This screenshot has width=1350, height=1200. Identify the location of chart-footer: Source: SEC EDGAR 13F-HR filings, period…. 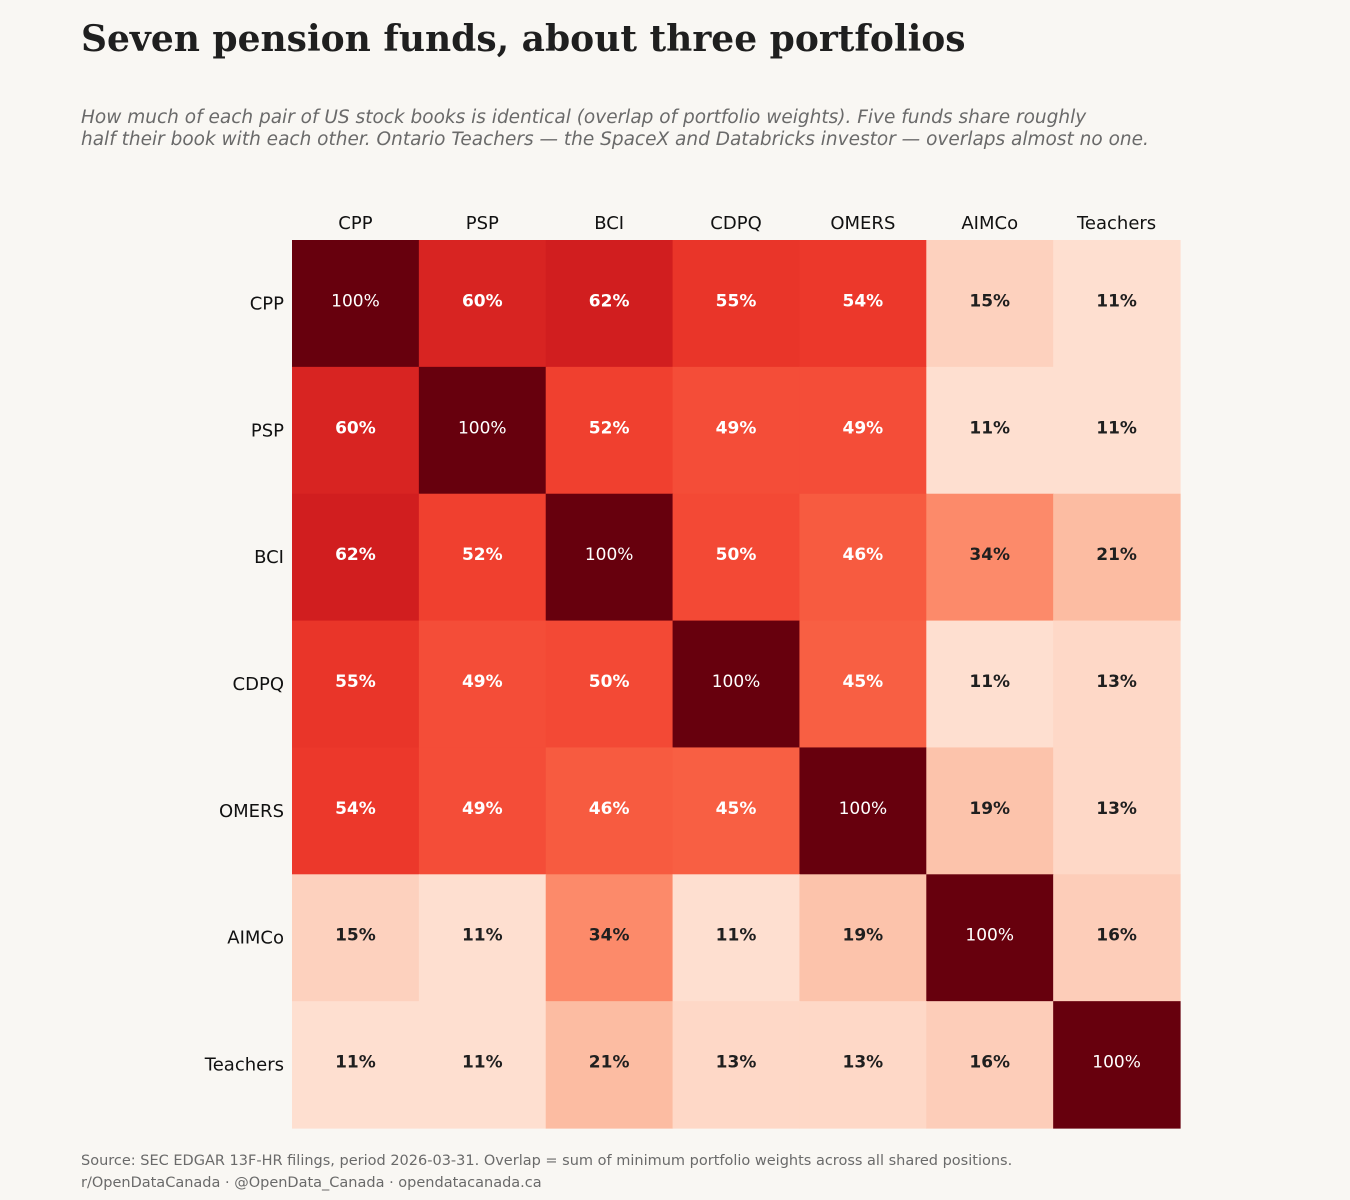
(546, 1172).